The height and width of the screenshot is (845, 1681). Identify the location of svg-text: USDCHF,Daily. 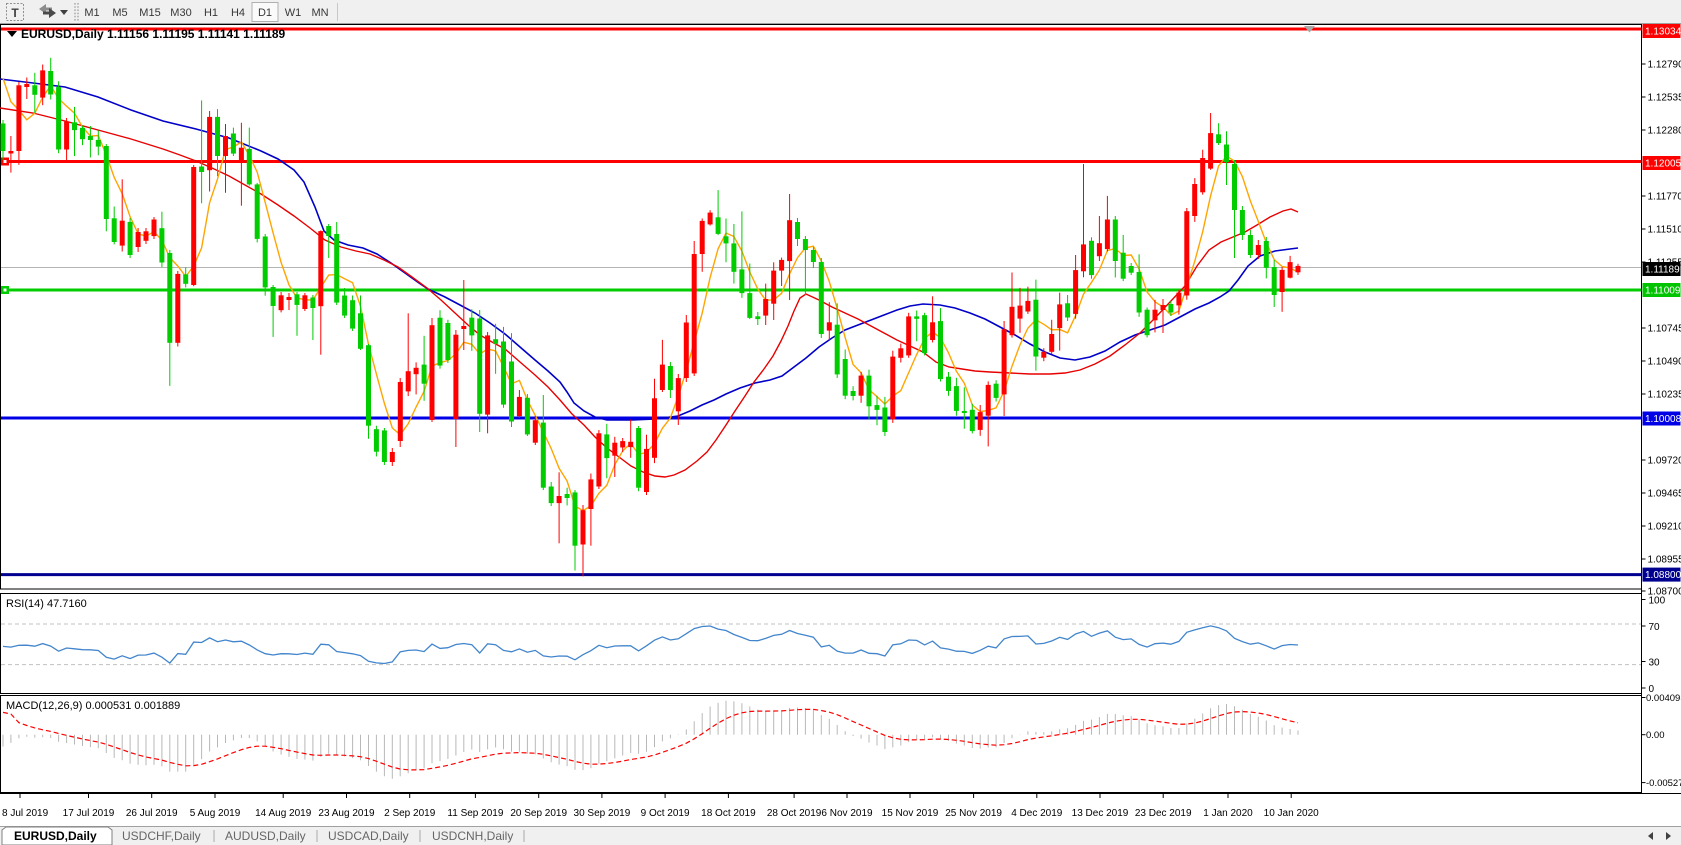
(161, 836).